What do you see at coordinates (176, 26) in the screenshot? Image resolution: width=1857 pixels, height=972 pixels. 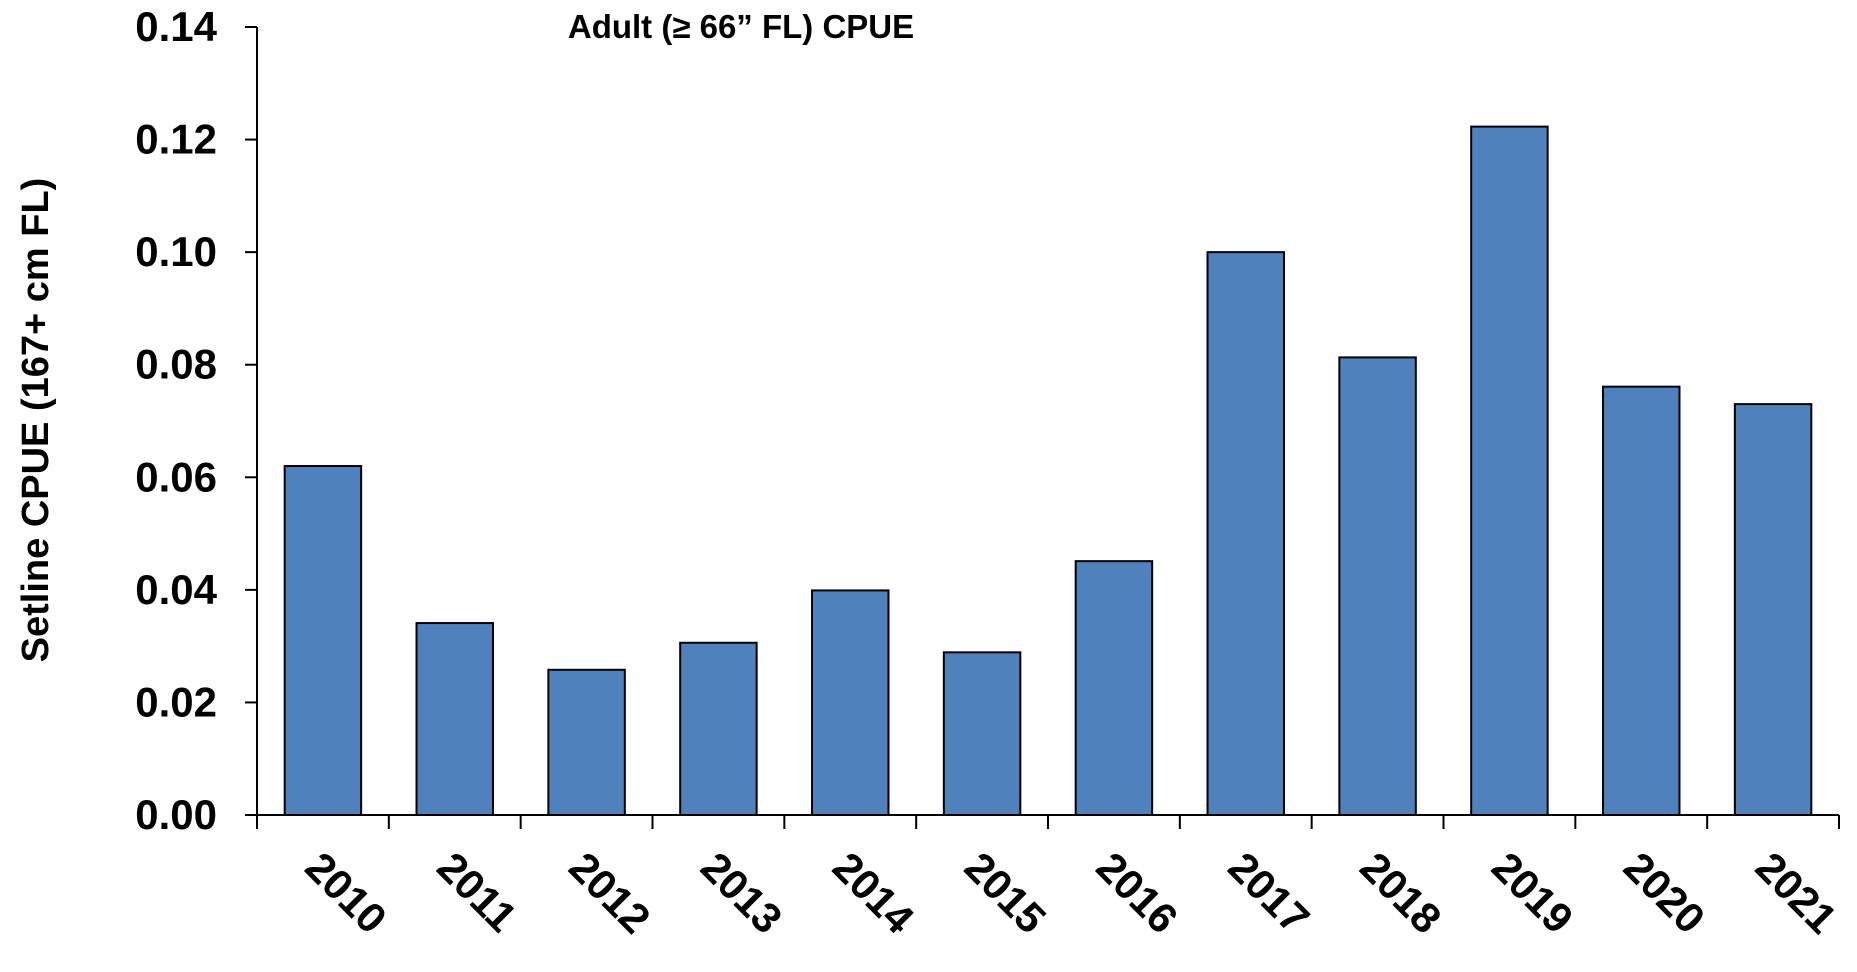 I see `y-tick-label: 0.14` at bounding box center [176, 26].